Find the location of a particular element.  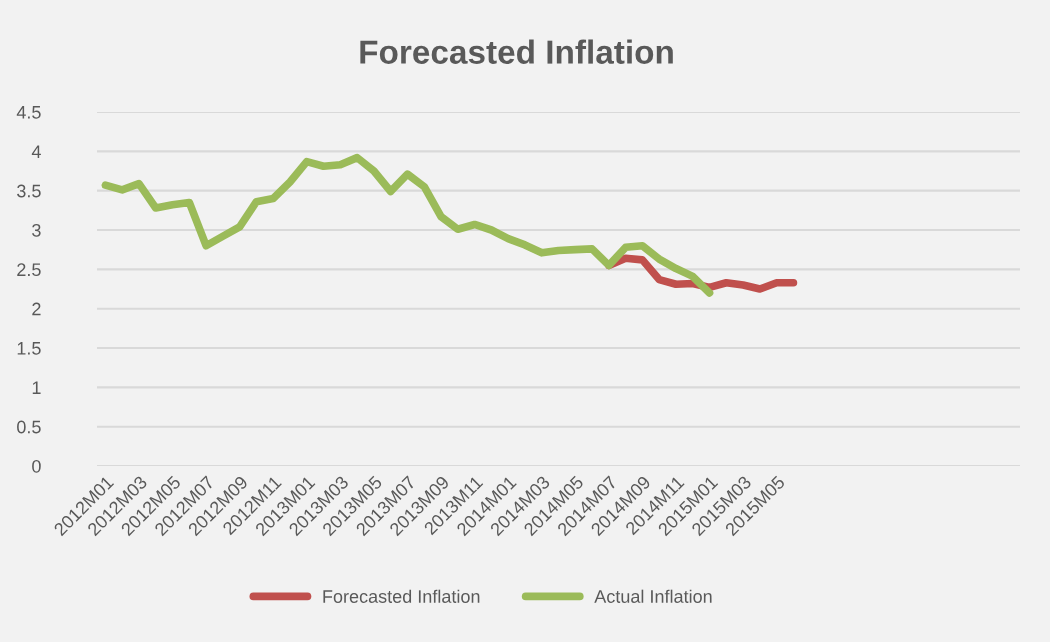

y-tick-label: 3 is located at coordinates (36, 230).